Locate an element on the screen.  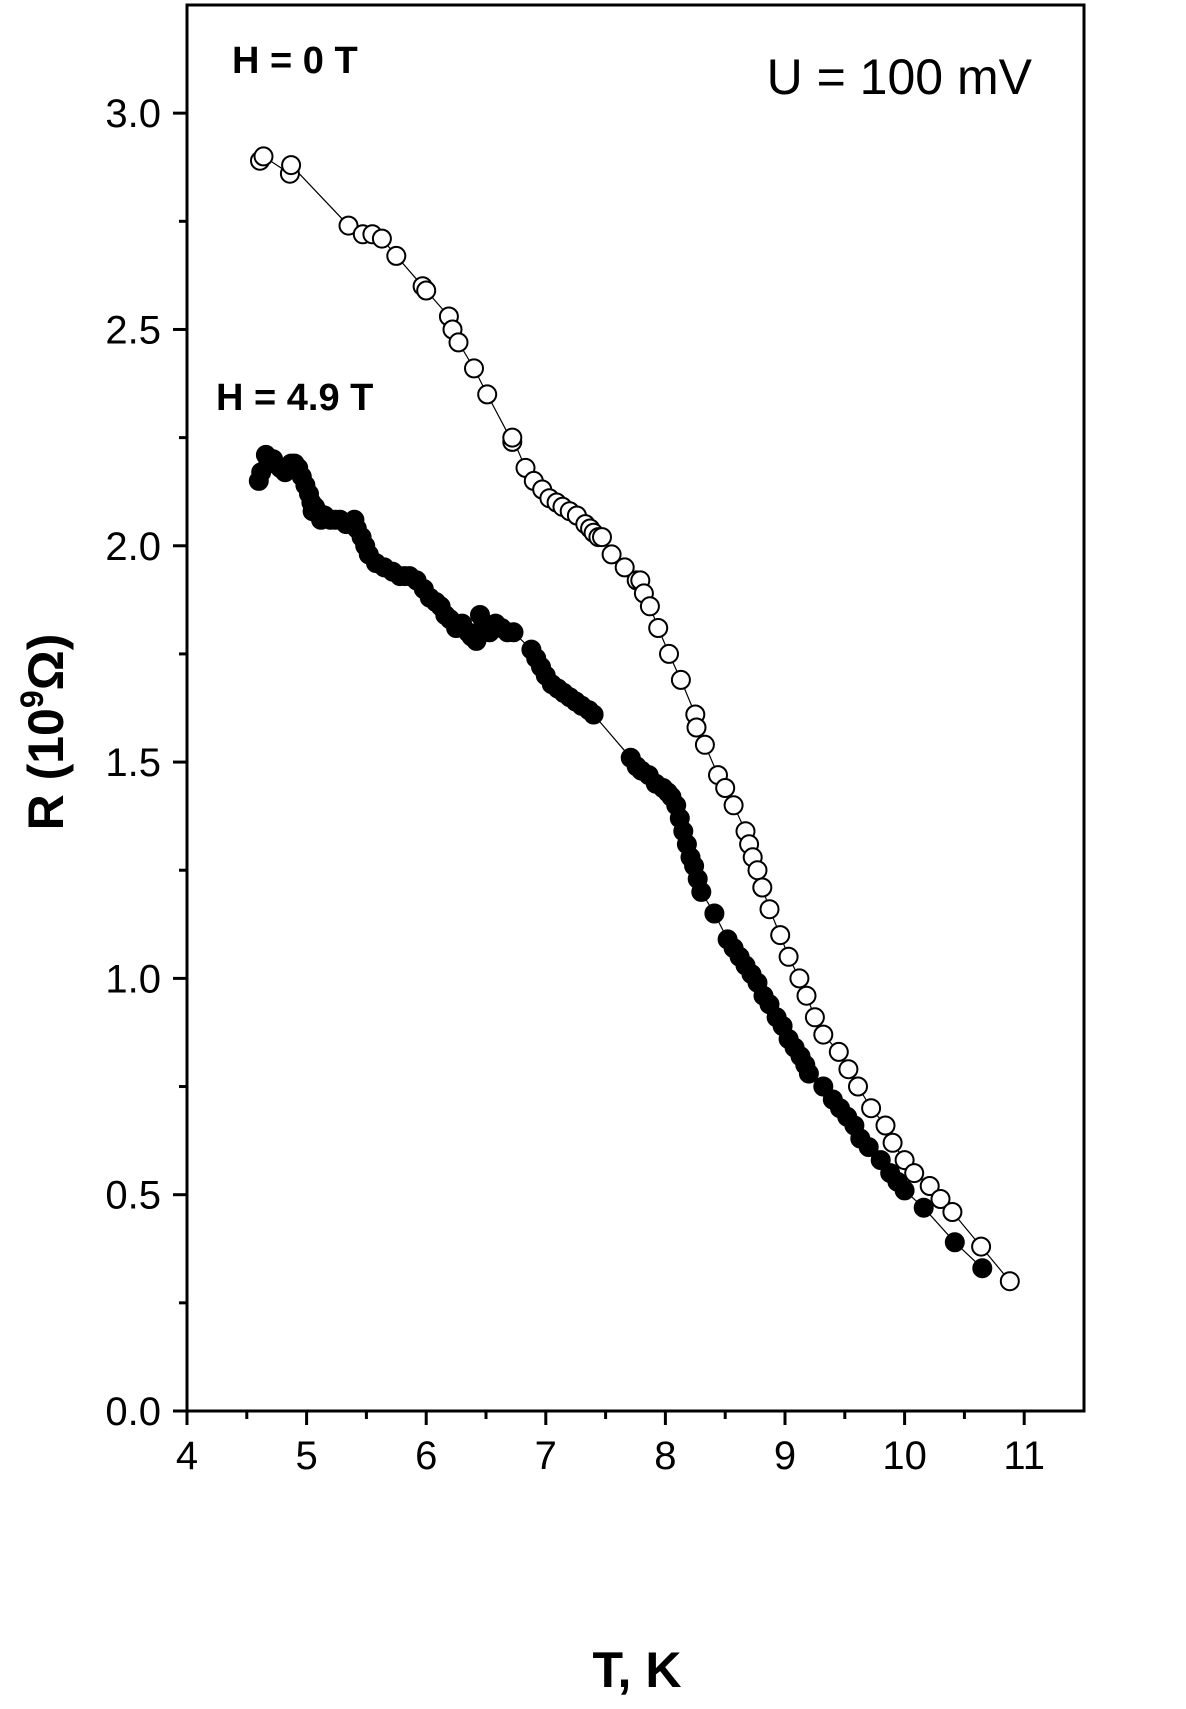
x-tick-label: 10 is located at coordinates (904, 1456).